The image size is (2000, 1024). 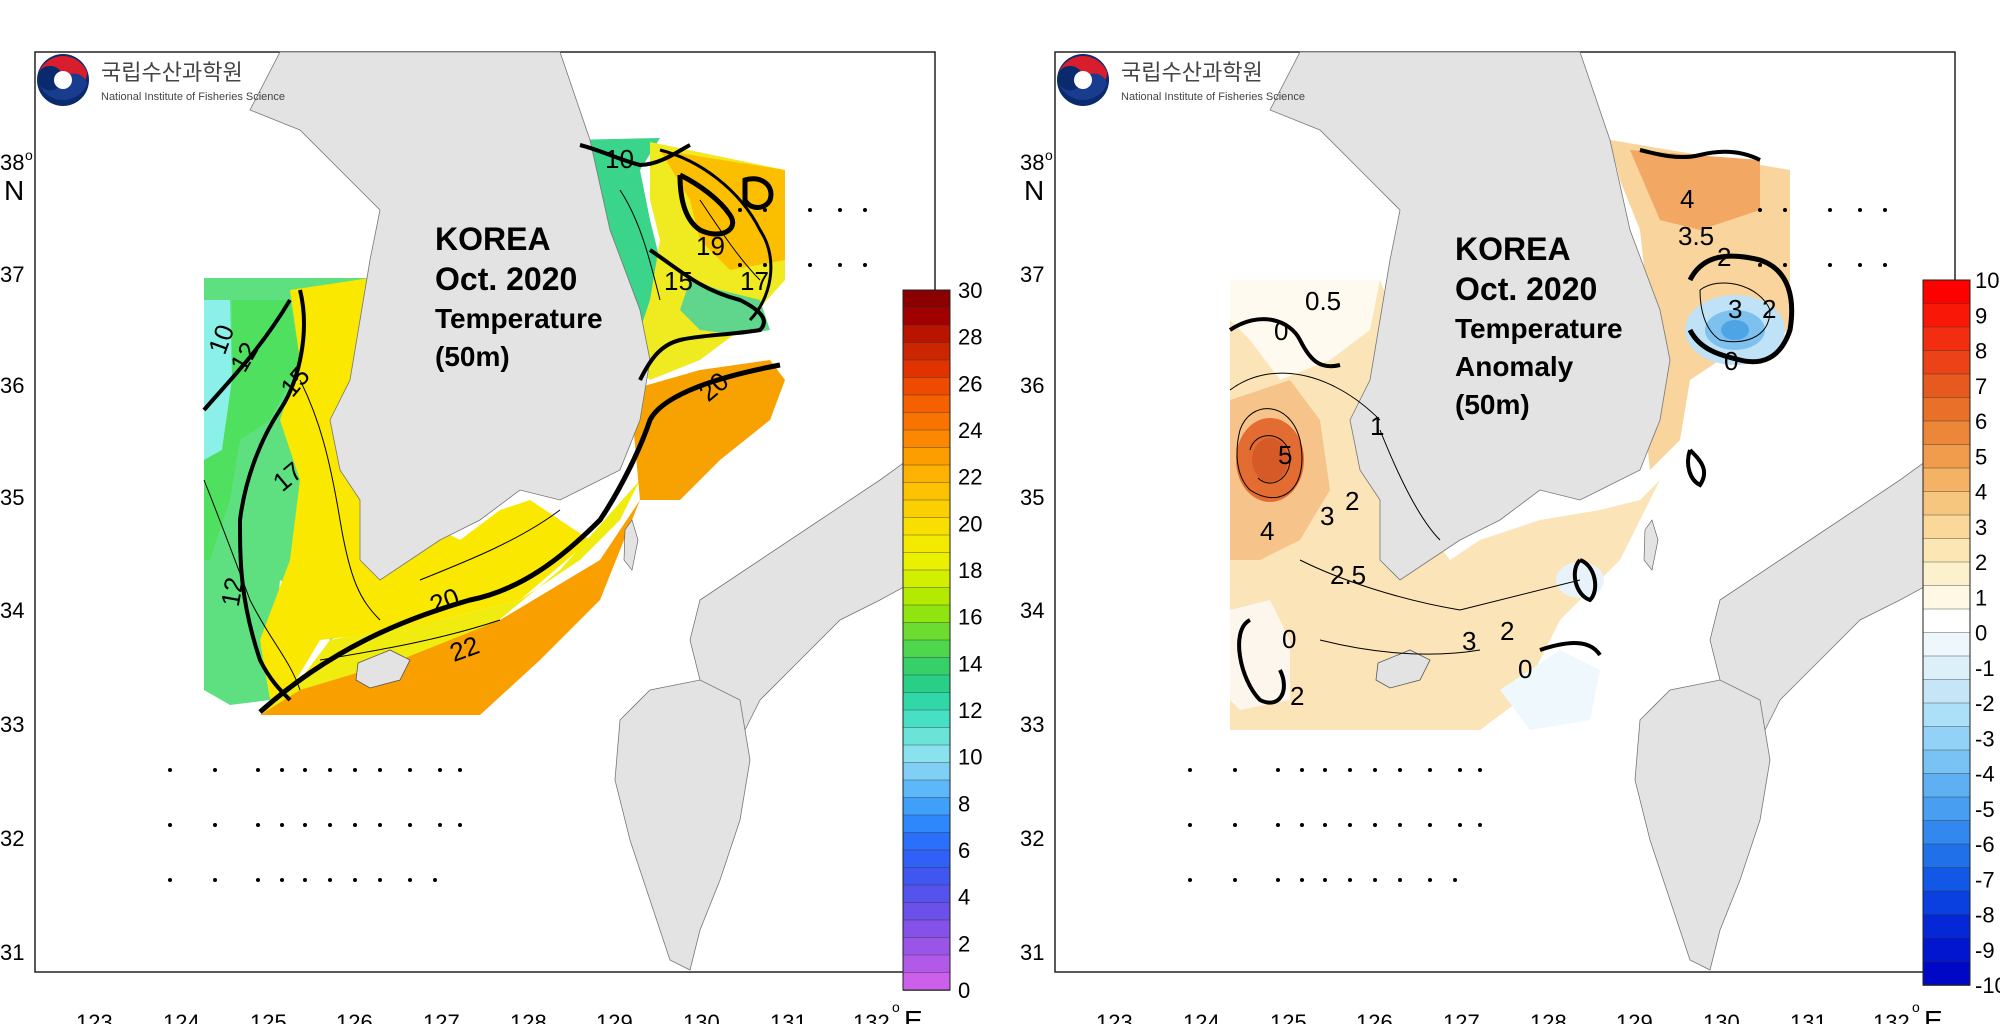 What do you see at coordinates (493, 239) in the screenshot?
I see `title-line: KOREA` at bounding box center [493, 239].